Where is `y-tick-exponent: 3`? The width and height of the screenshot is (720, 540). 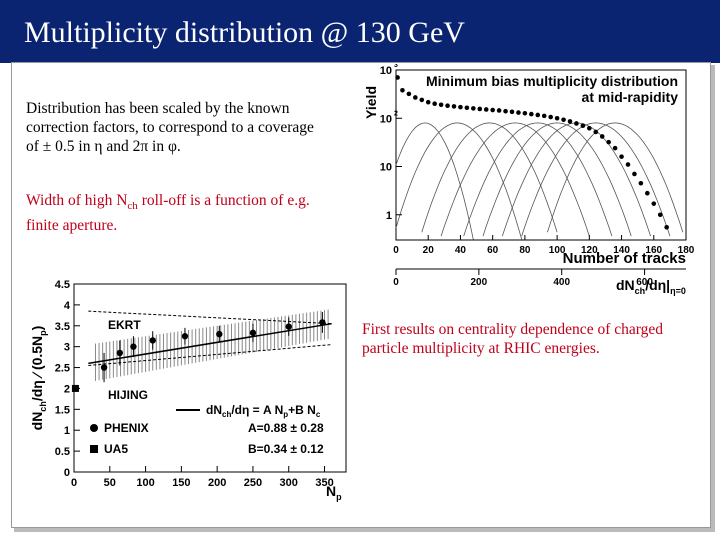 y-tick-exponent: 3 is located at coordinates (396, 66).